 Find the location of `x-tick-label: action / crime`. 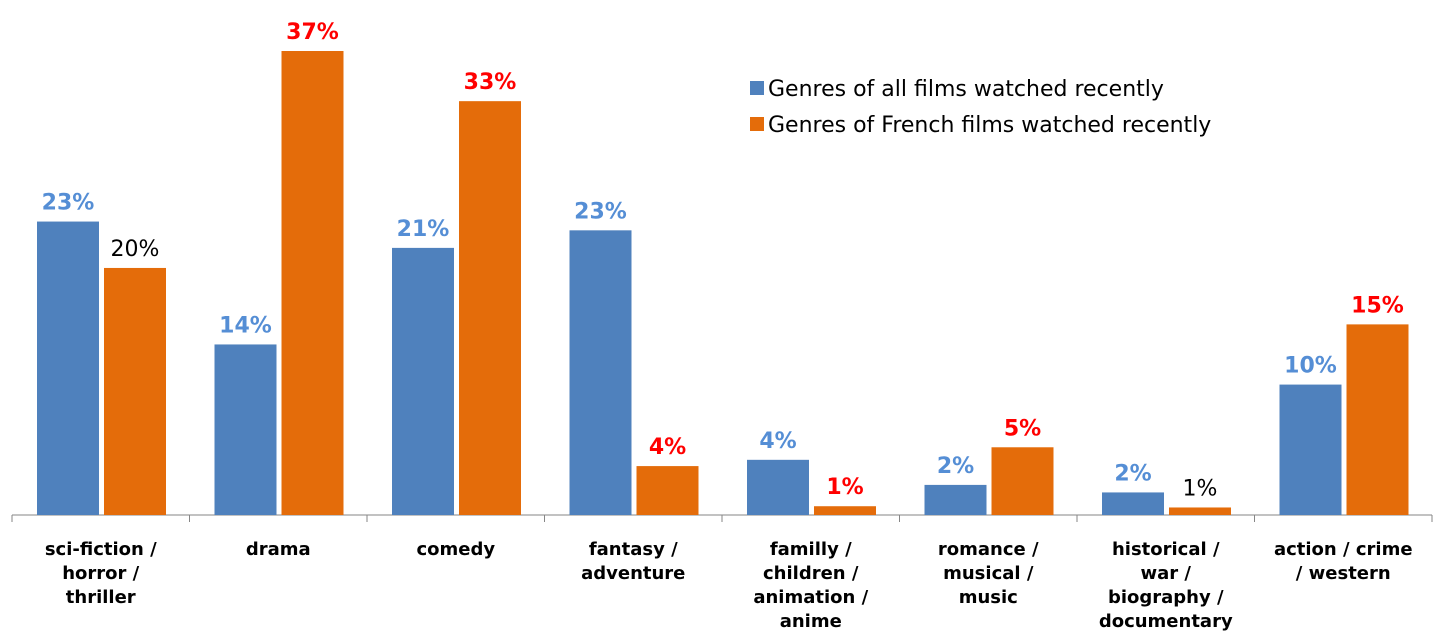

x-tick-label: action / crime is located at coordinates (1343, 549).